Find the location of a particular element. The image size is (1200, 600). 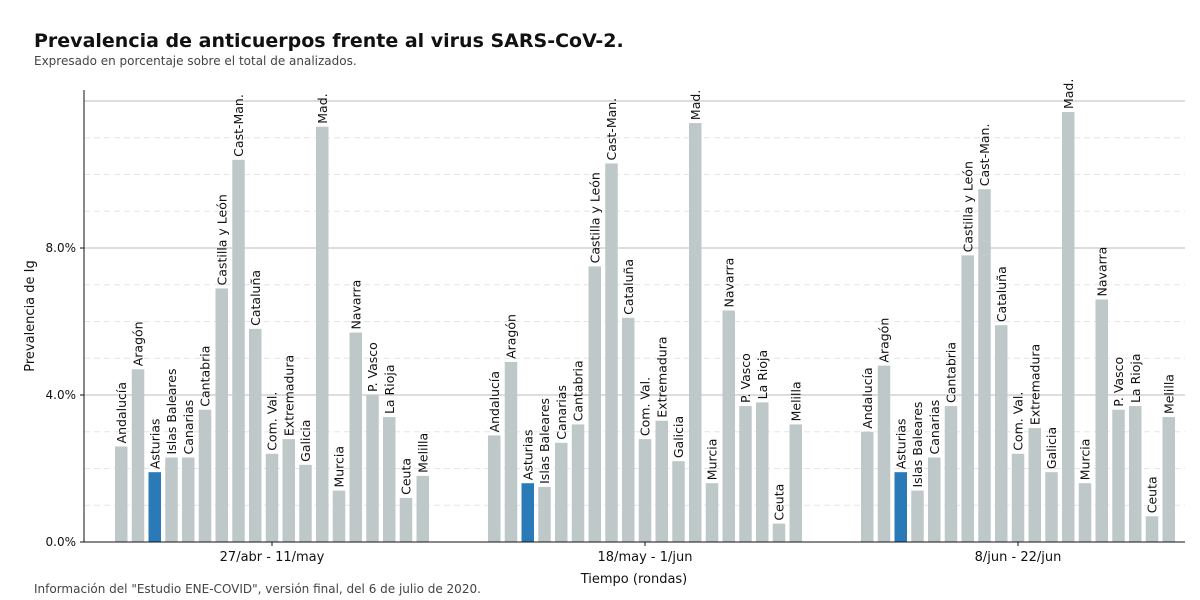

y-axis-title: Prevalencia de Ig is located at coordinates (30, 316).